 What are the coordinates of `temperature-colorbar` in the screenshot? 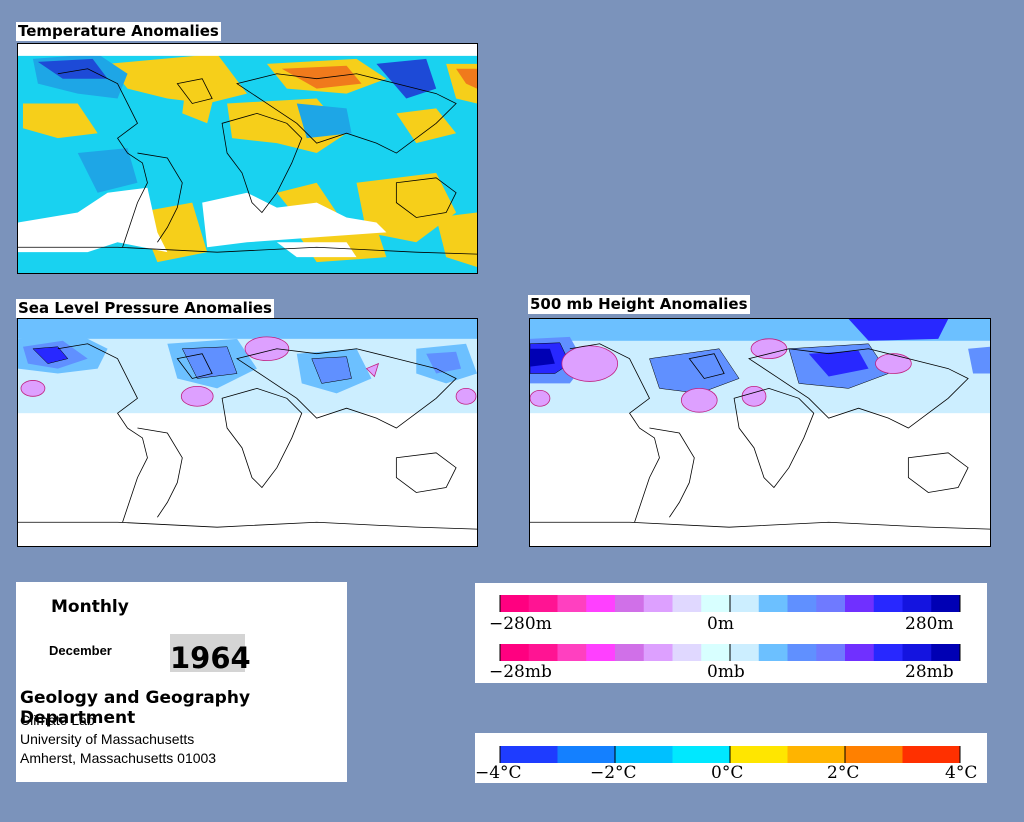 It's located at (730, 754).